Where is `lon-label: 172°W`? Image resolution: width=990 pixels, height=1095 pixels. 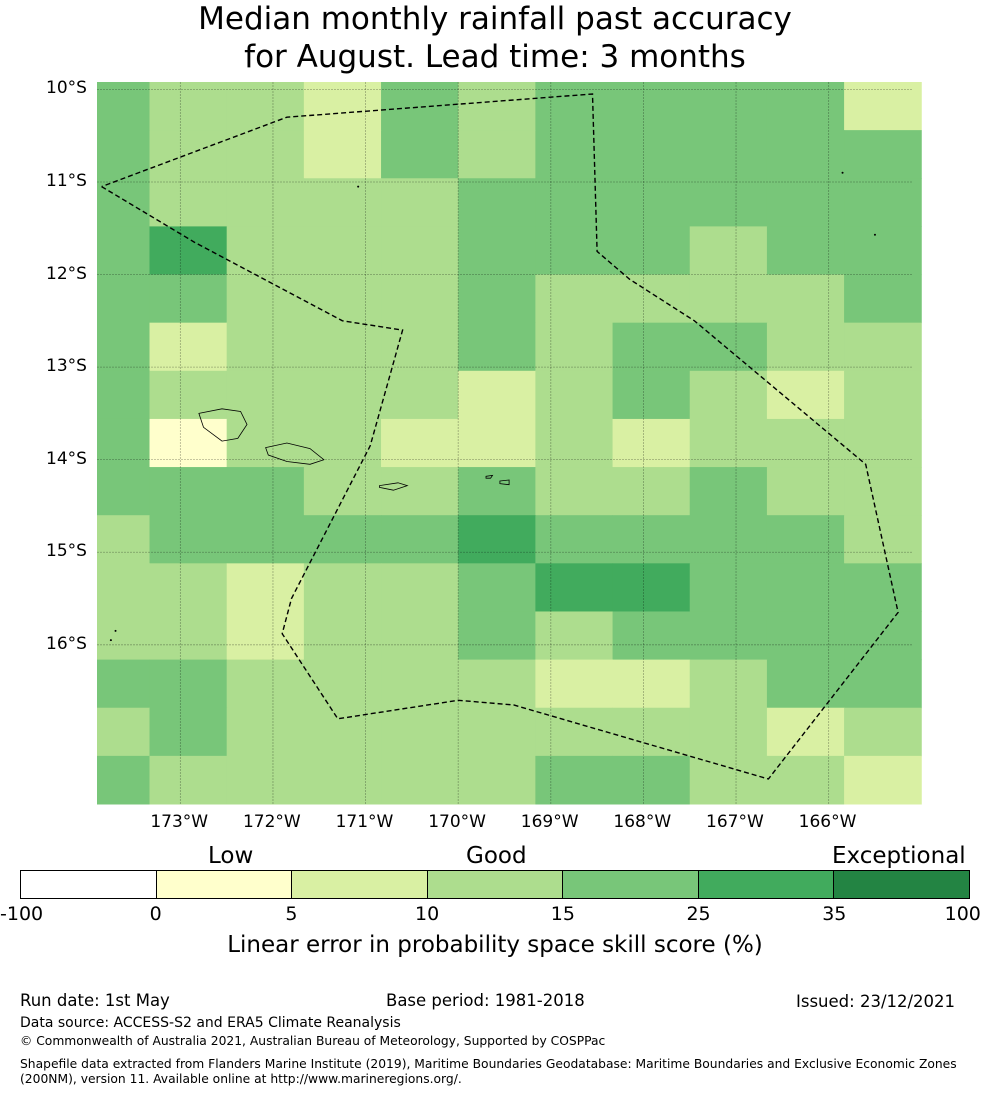 lon-label: 172°W is located at coordinates (271, 822).